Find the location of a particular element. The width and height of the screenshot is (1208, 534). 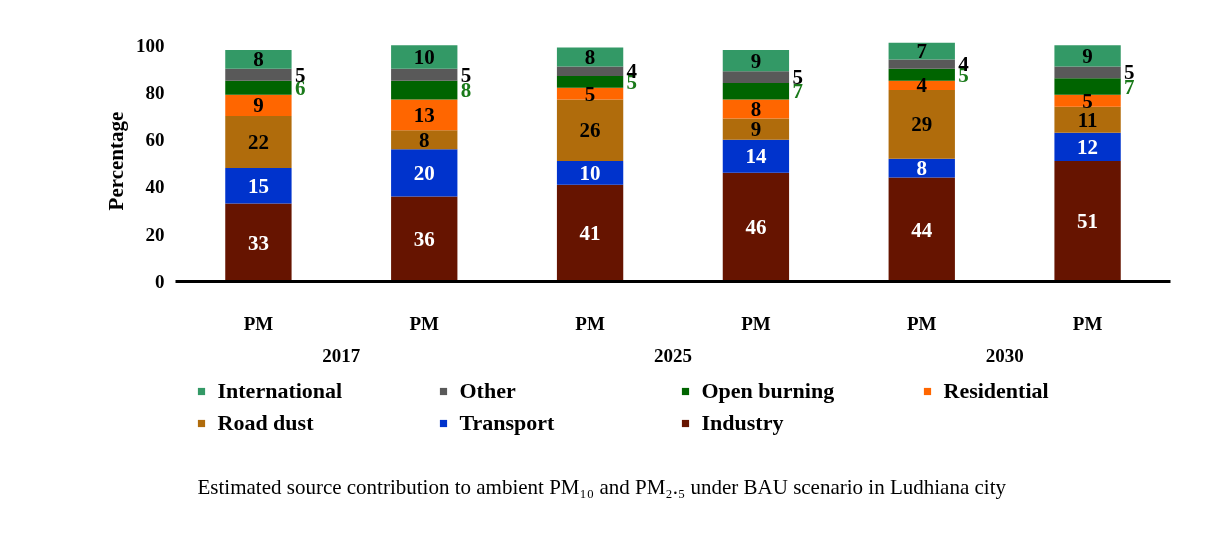

data-label: 41 is located at coordinates (590, 233).